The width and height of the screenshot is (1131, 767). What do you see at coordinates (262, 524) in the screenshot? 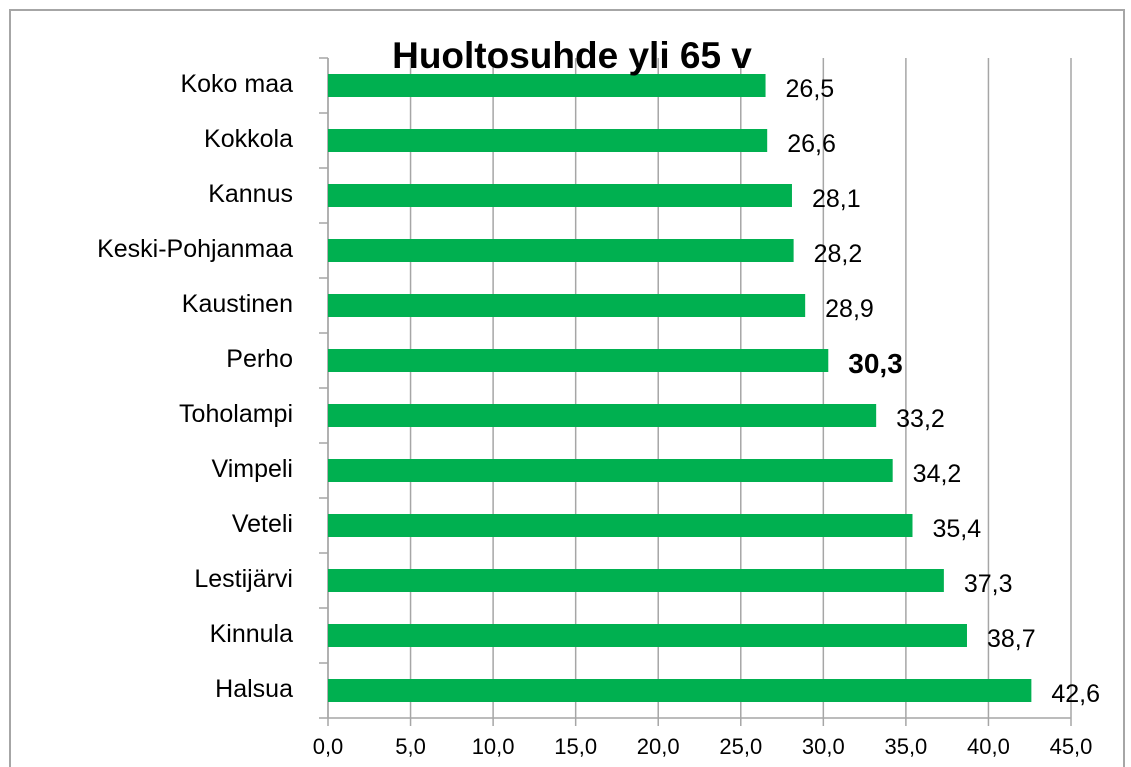
I see `y-tick-label: Veteli` at bounding box center [262, 524].